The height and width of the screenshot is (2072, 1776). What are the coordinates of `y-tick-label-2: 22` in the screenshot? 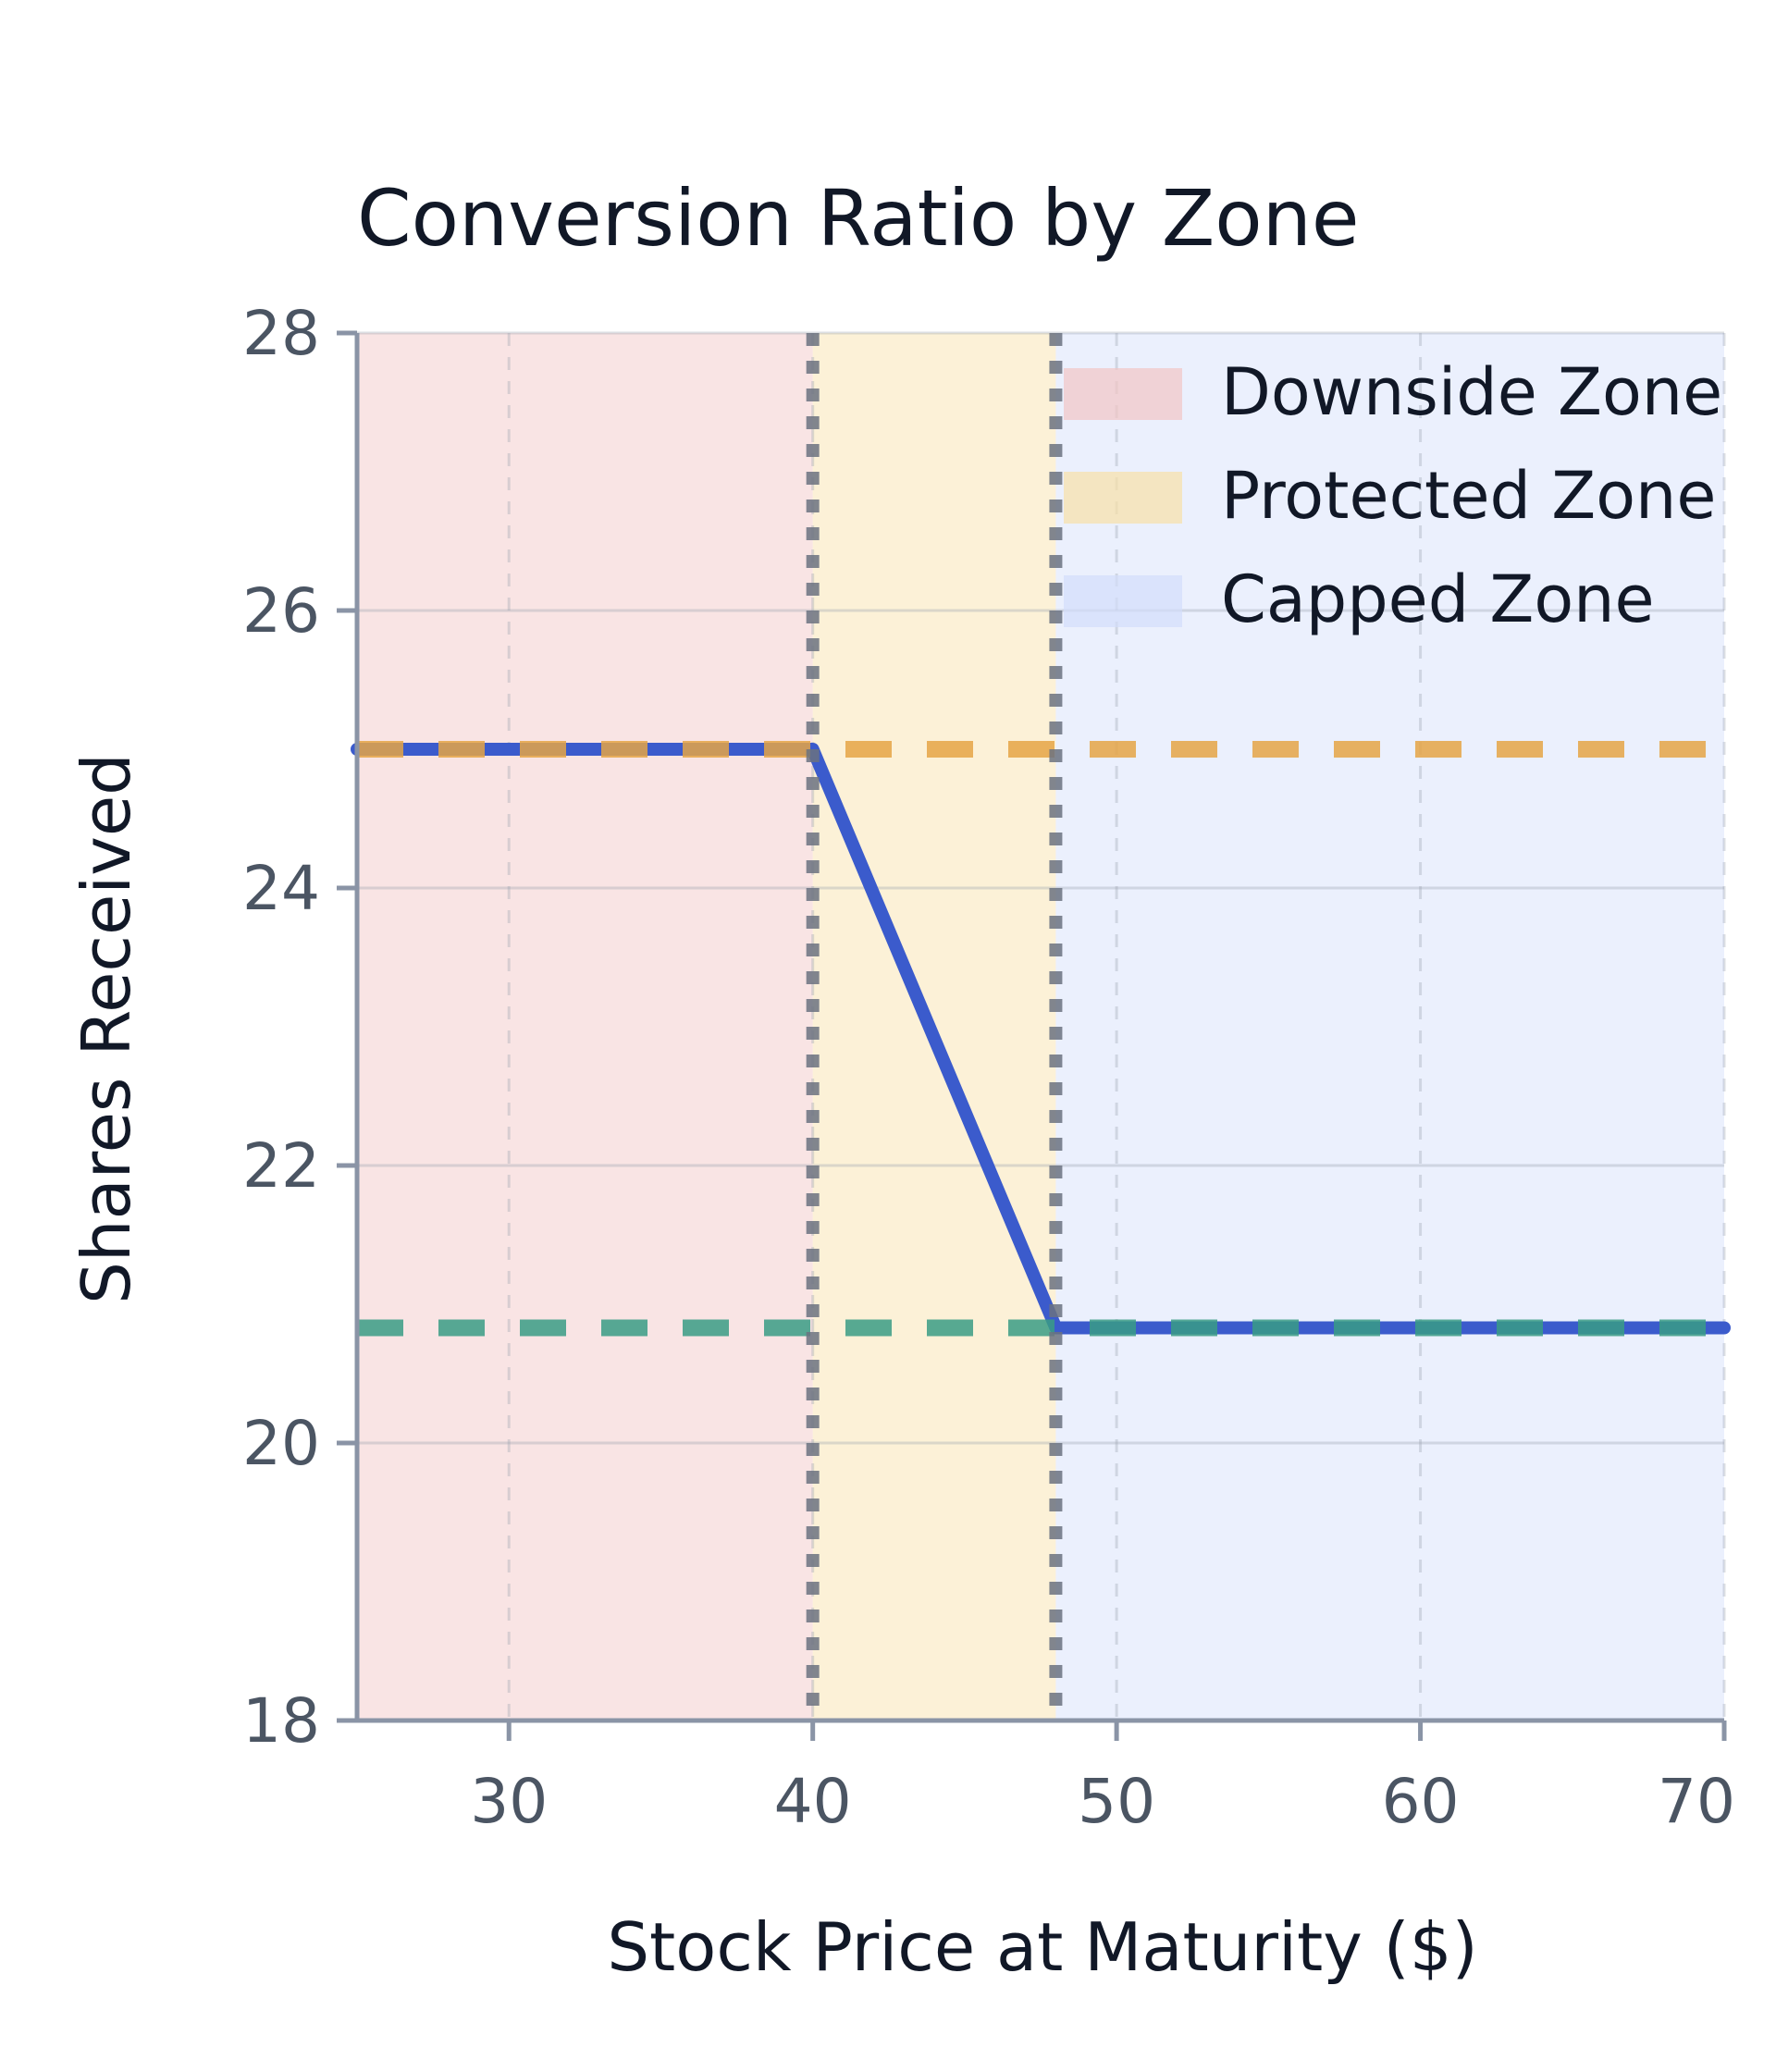 It's located at (281, 1166).